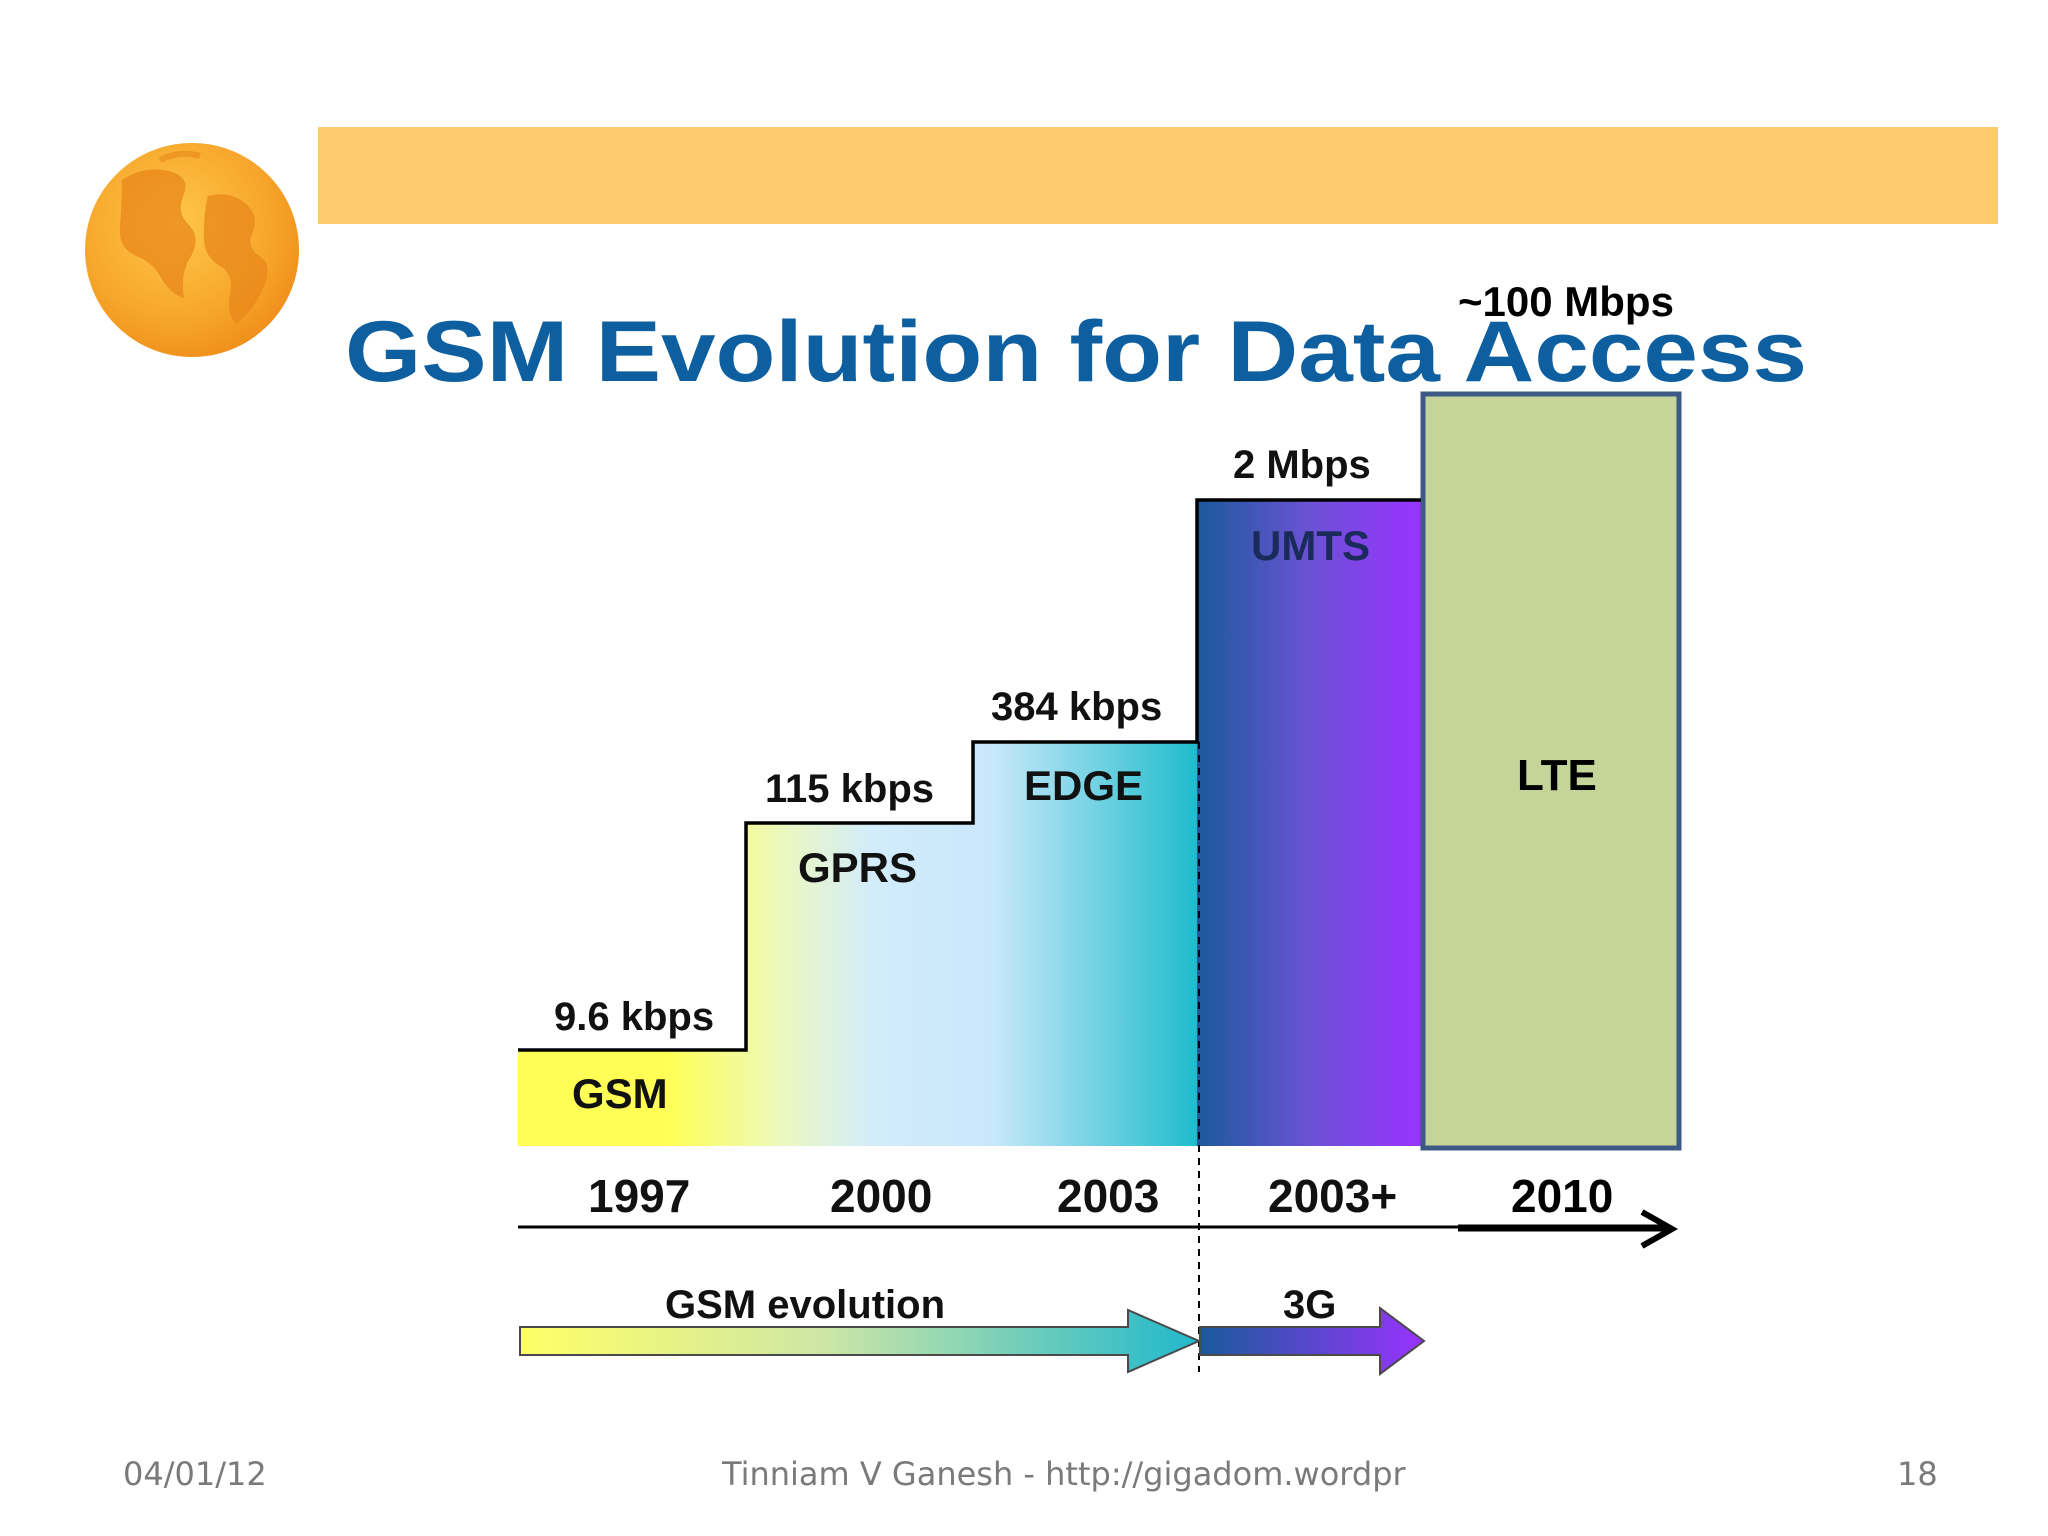 The height and width of the screenshot is (1536, 2048). What do you see at coordinates (1302, 465) in the screenshot?
I see `umts-rate-label: 2 Mbps` at bounding box center [1302, 465].